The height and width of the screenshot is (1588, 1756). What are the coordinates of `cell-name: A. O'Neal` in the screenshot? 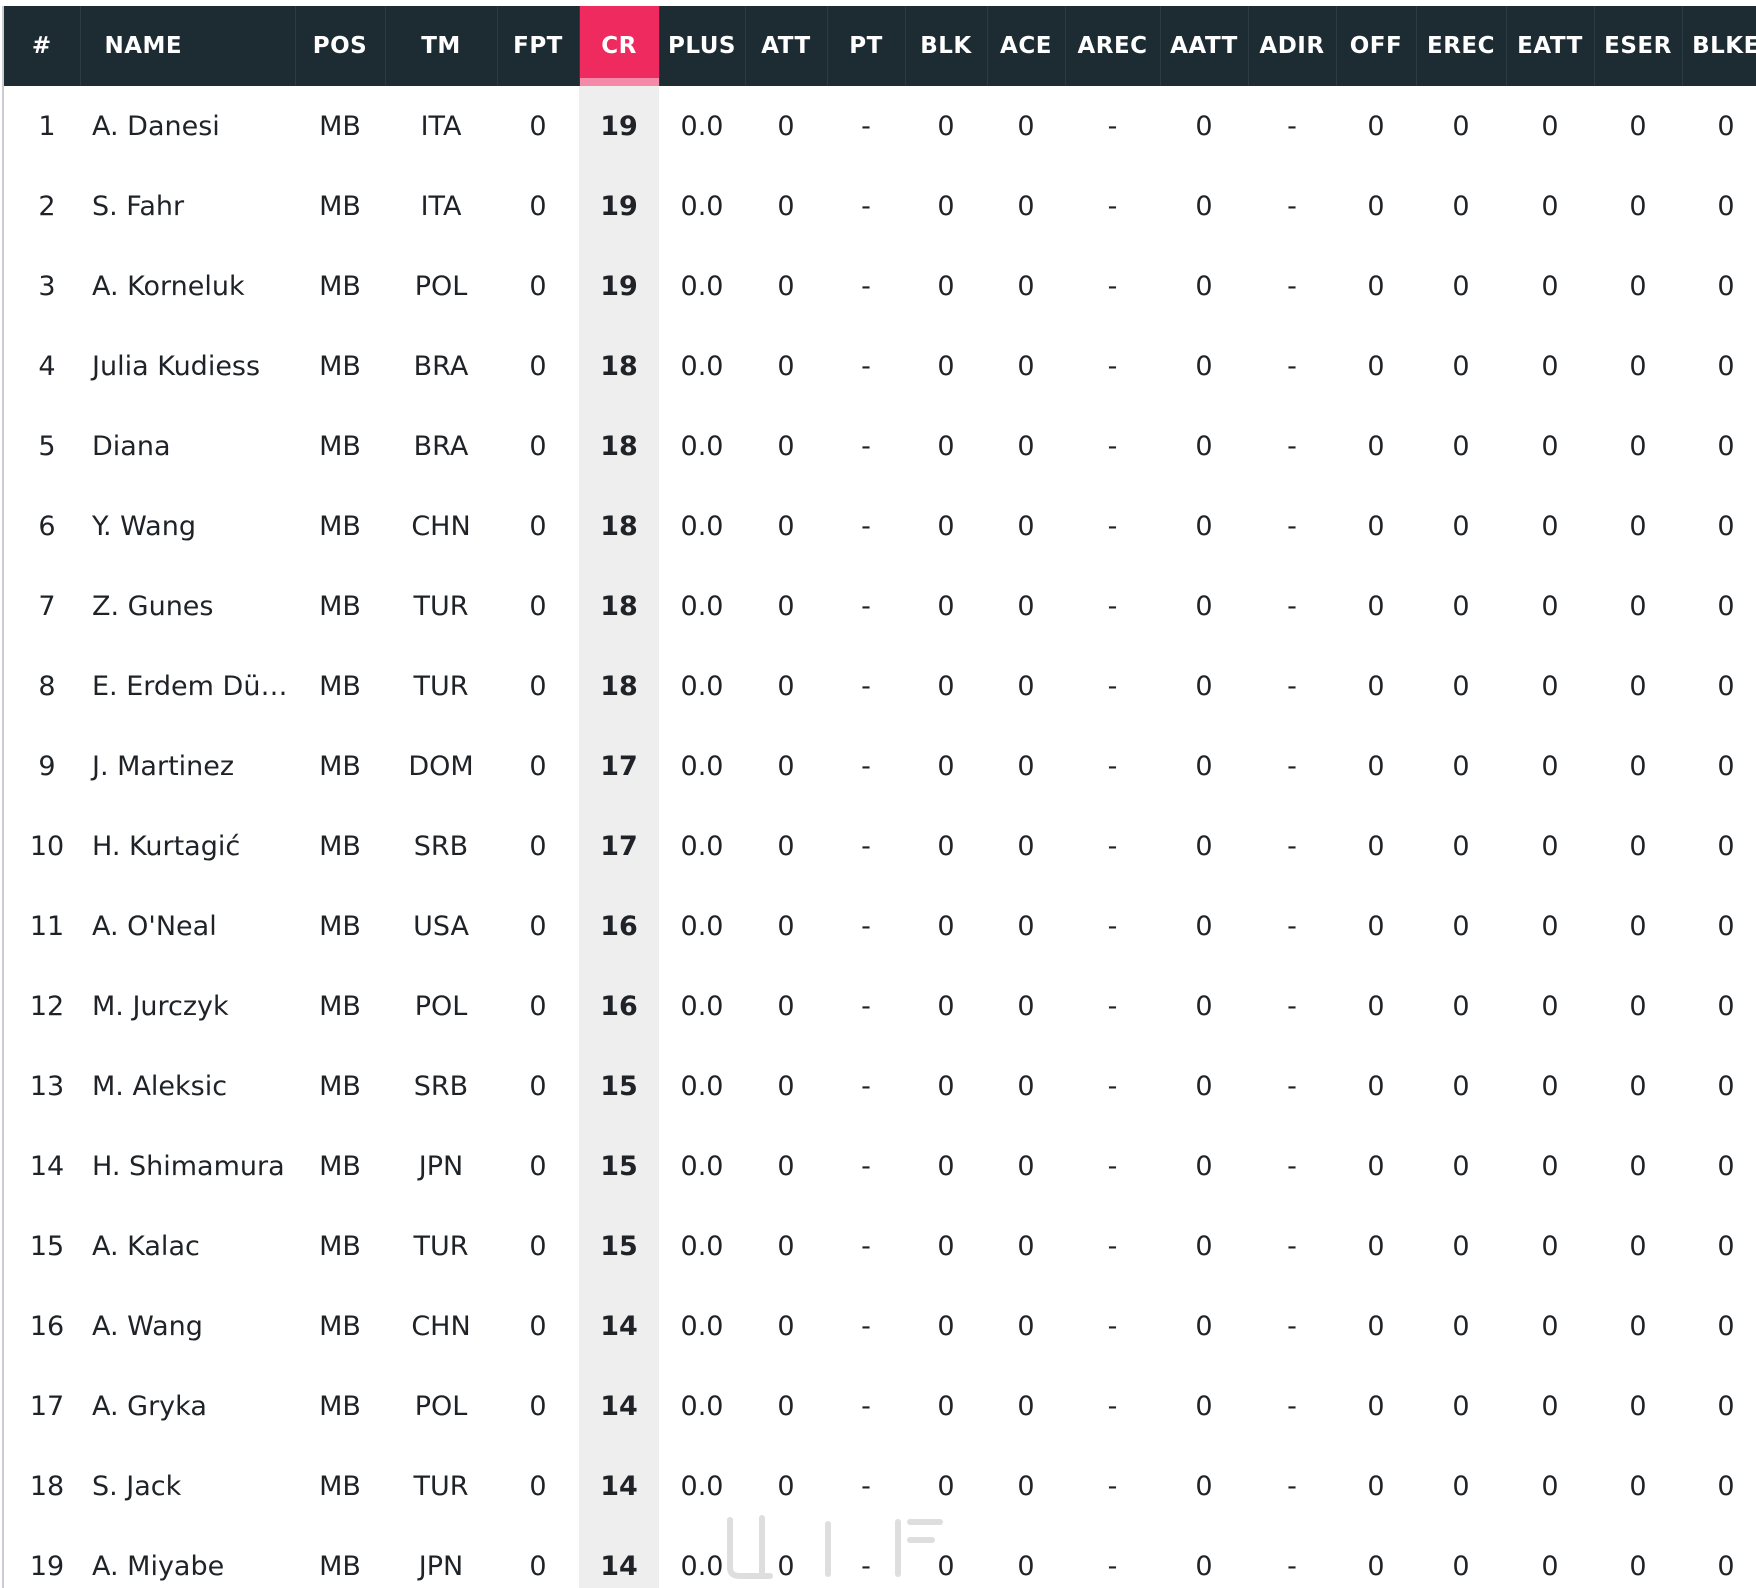 It's located at (154, 926).